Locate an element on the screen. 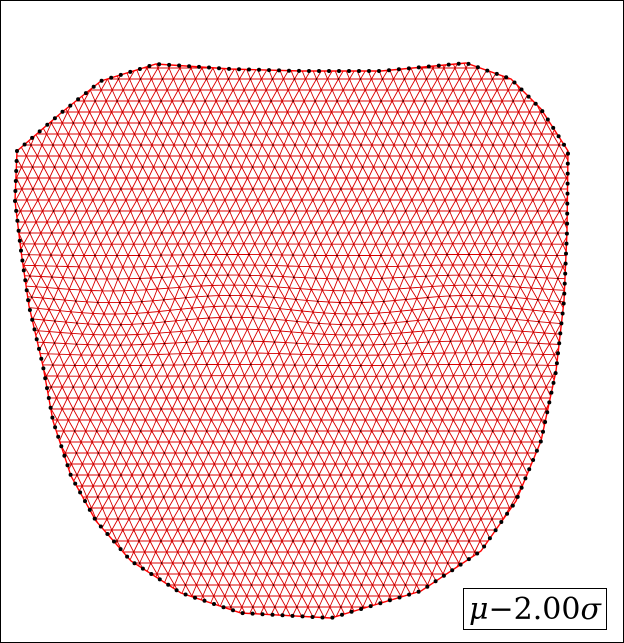  sigma-label: μ −2.00 σ is located at coordinates (535, 609).